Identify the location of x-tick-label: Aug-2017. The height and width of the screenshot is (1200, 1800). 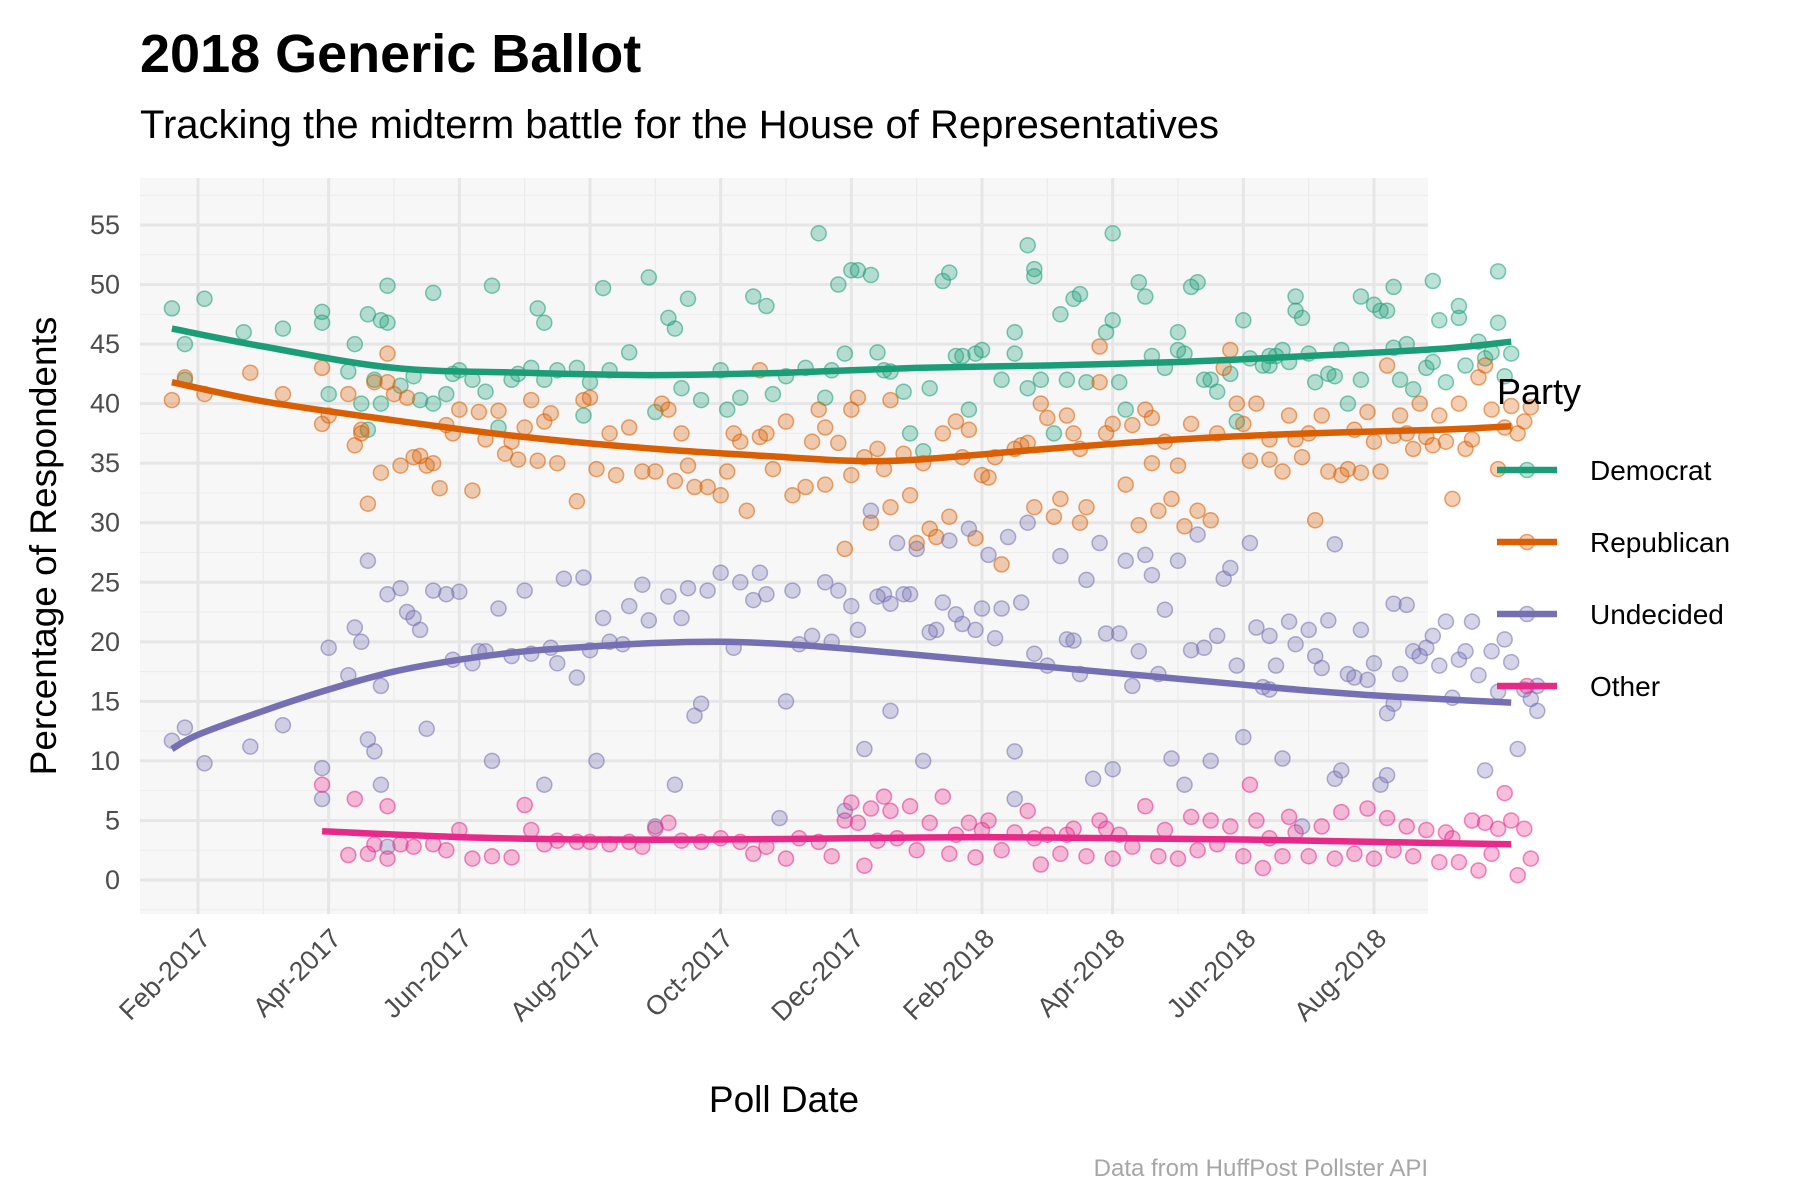
(556, 975).